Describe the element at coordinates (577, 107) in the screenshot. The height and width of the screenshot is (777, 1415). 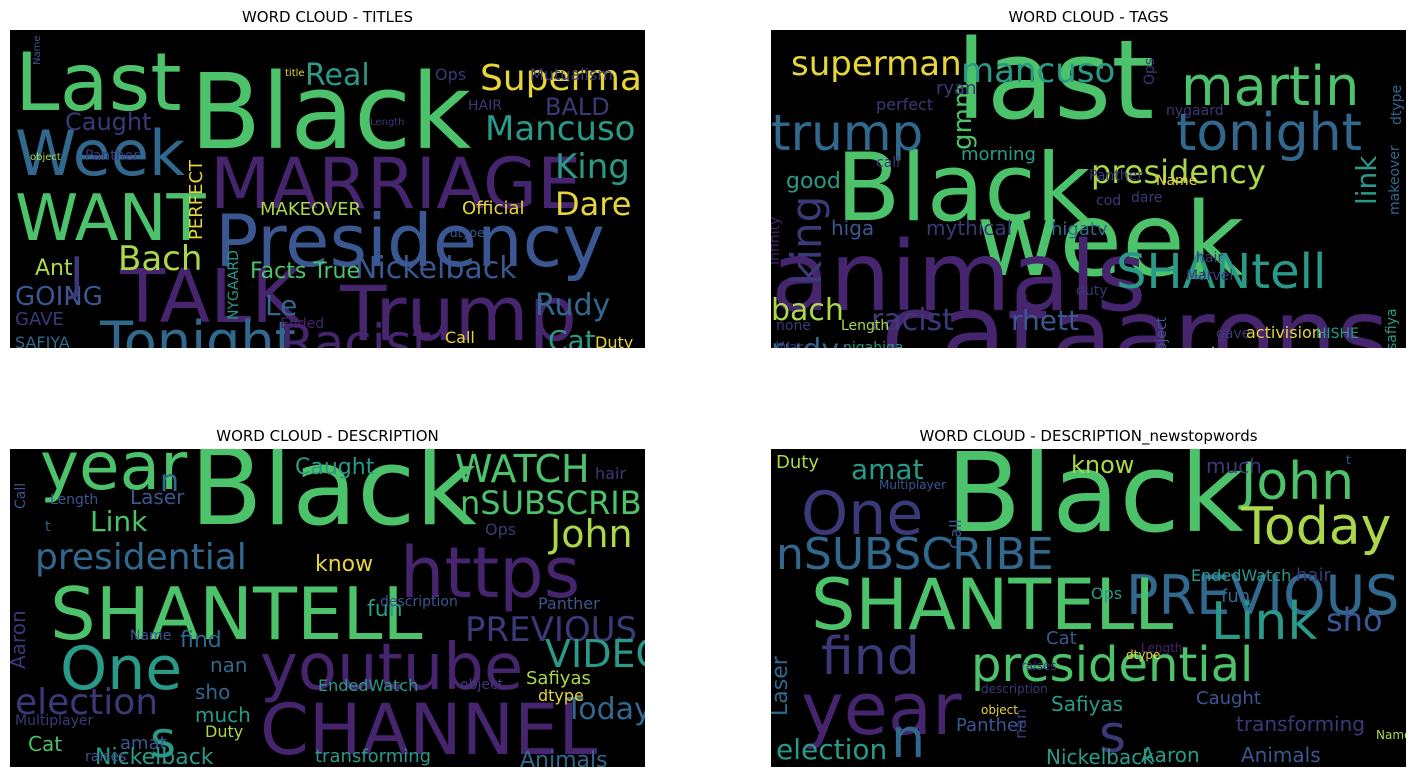
I see `cloud-word: BALD` at that location.